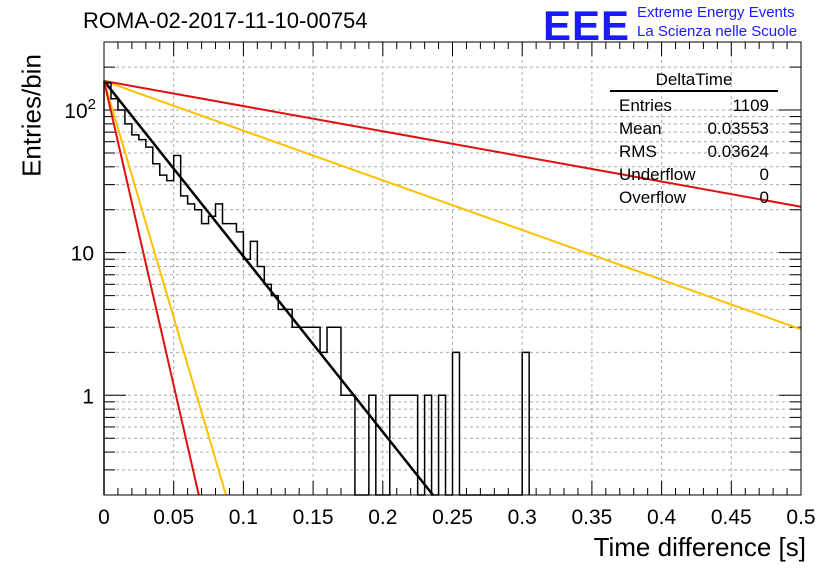 This screenshot has height=572, width=836. Describe the element at coordinates (738, 128) in the screenshot. I see `stats-value: 0.03553` at that location.